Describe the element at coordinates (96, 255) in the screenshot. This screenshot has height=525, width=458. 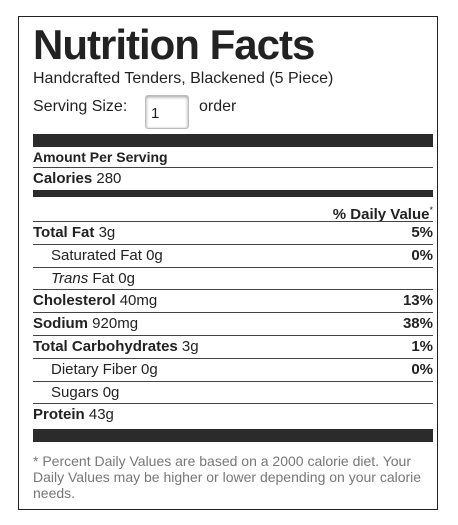
I see `nutrient-label: Saturated Fat` at that location.